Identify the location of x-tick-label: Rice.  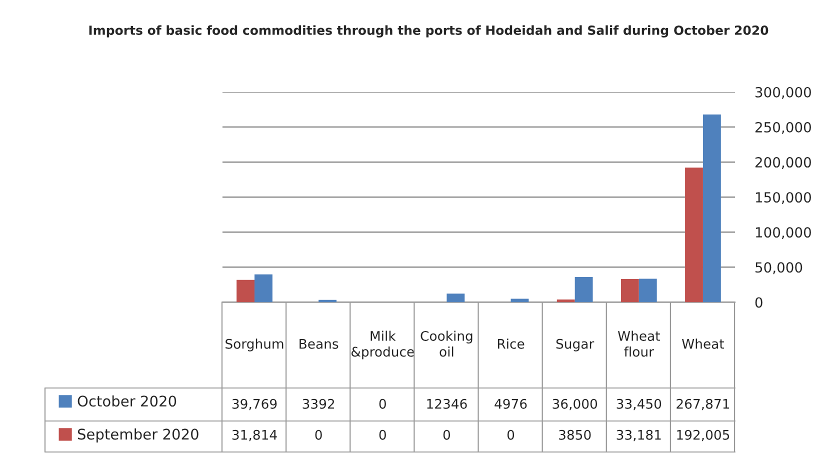
(511, 343).